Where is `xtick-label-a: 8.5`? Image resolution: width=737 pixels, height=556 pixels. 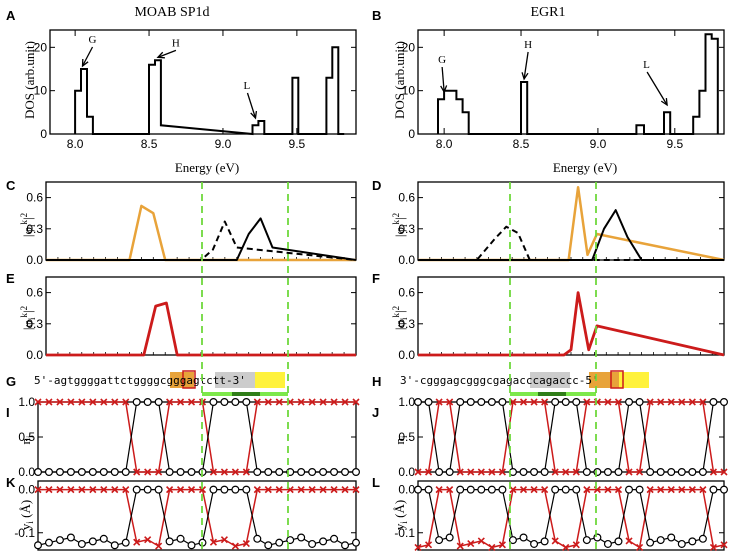 xtick-label-a: 8.5 is located at coordinates (149, 144).